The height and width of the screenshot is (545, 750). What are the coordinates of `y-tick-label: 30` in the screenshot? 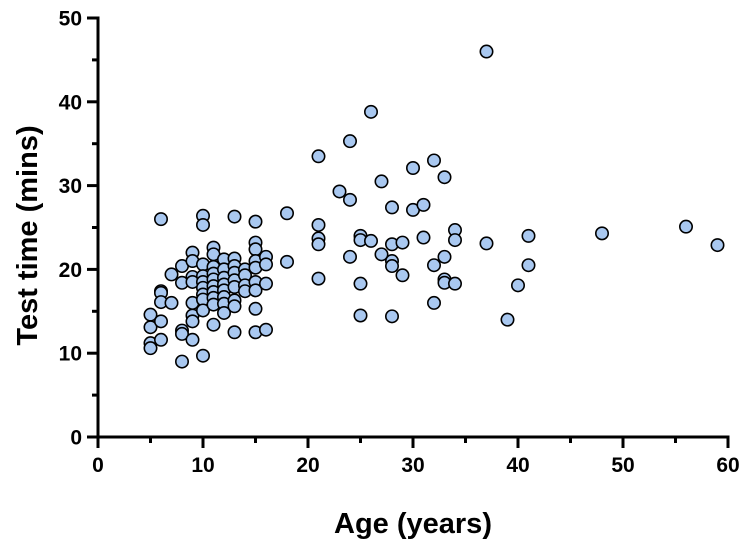 It's located at (70, 186).